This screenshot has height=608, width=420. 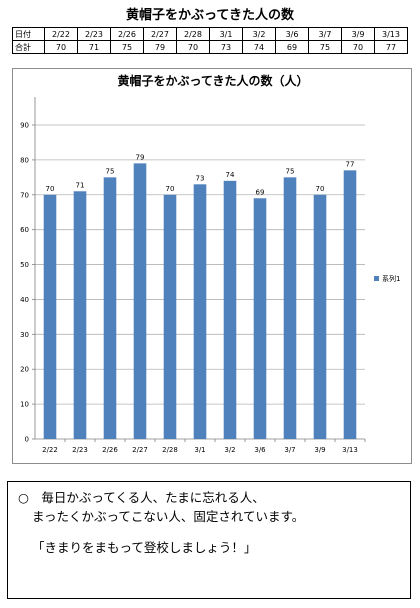 I want to click on table-date-cell: 3/2, so click(x=259, y=34).